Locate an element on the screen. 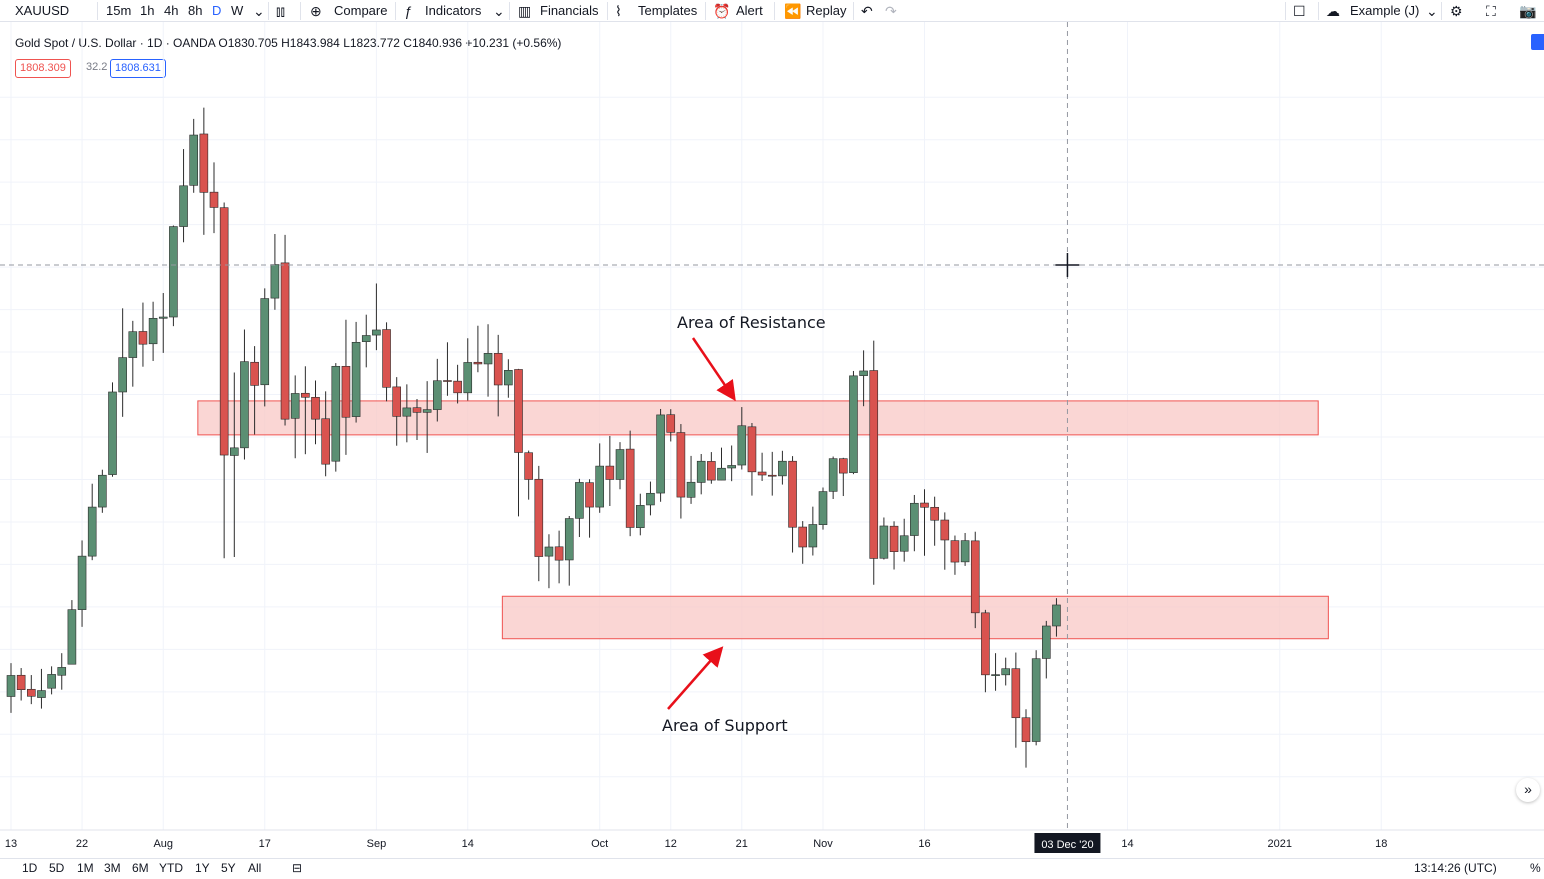 The height and width of the screenshot is (879, 1544). fullscreen-icon: ⛶ is located at coordinates (1491, 11).